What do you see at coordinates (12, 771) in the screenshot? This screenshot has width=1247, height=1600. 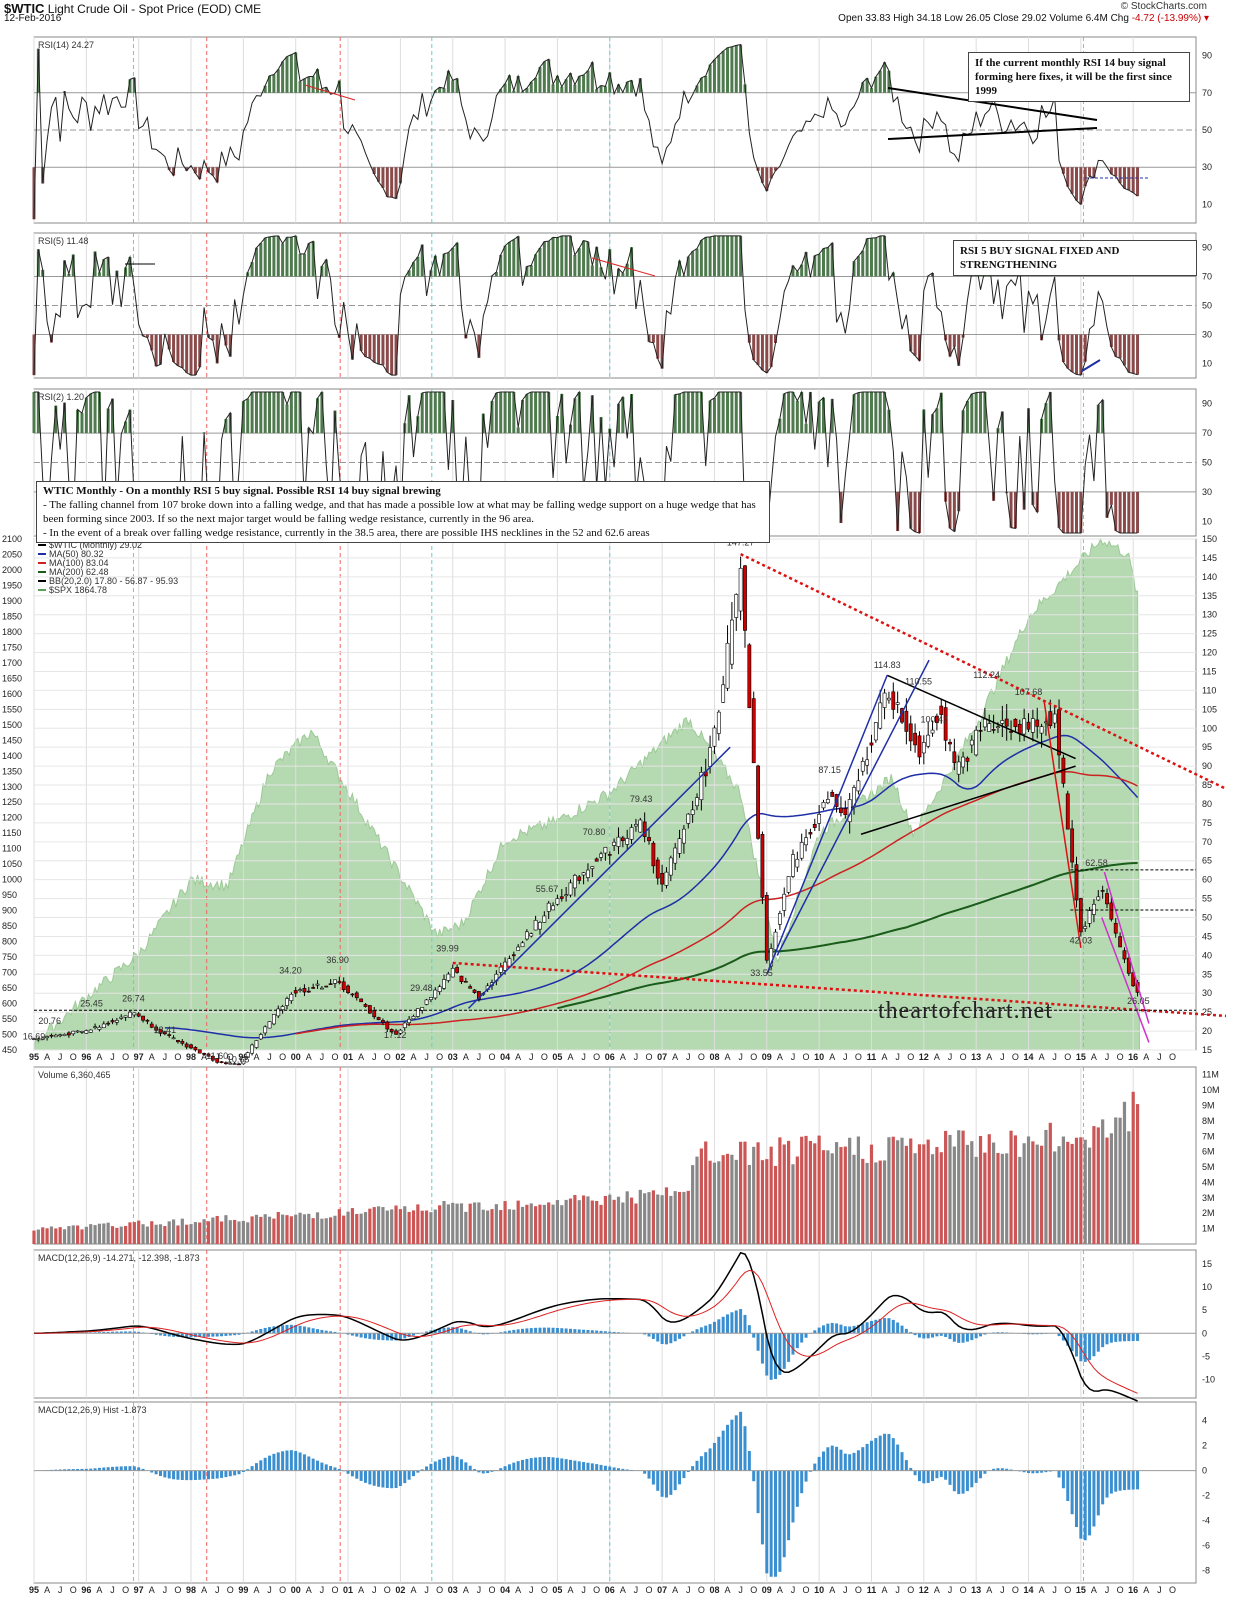 I see `spx-axis-tick: 1350` at bounding box center [12, 771].